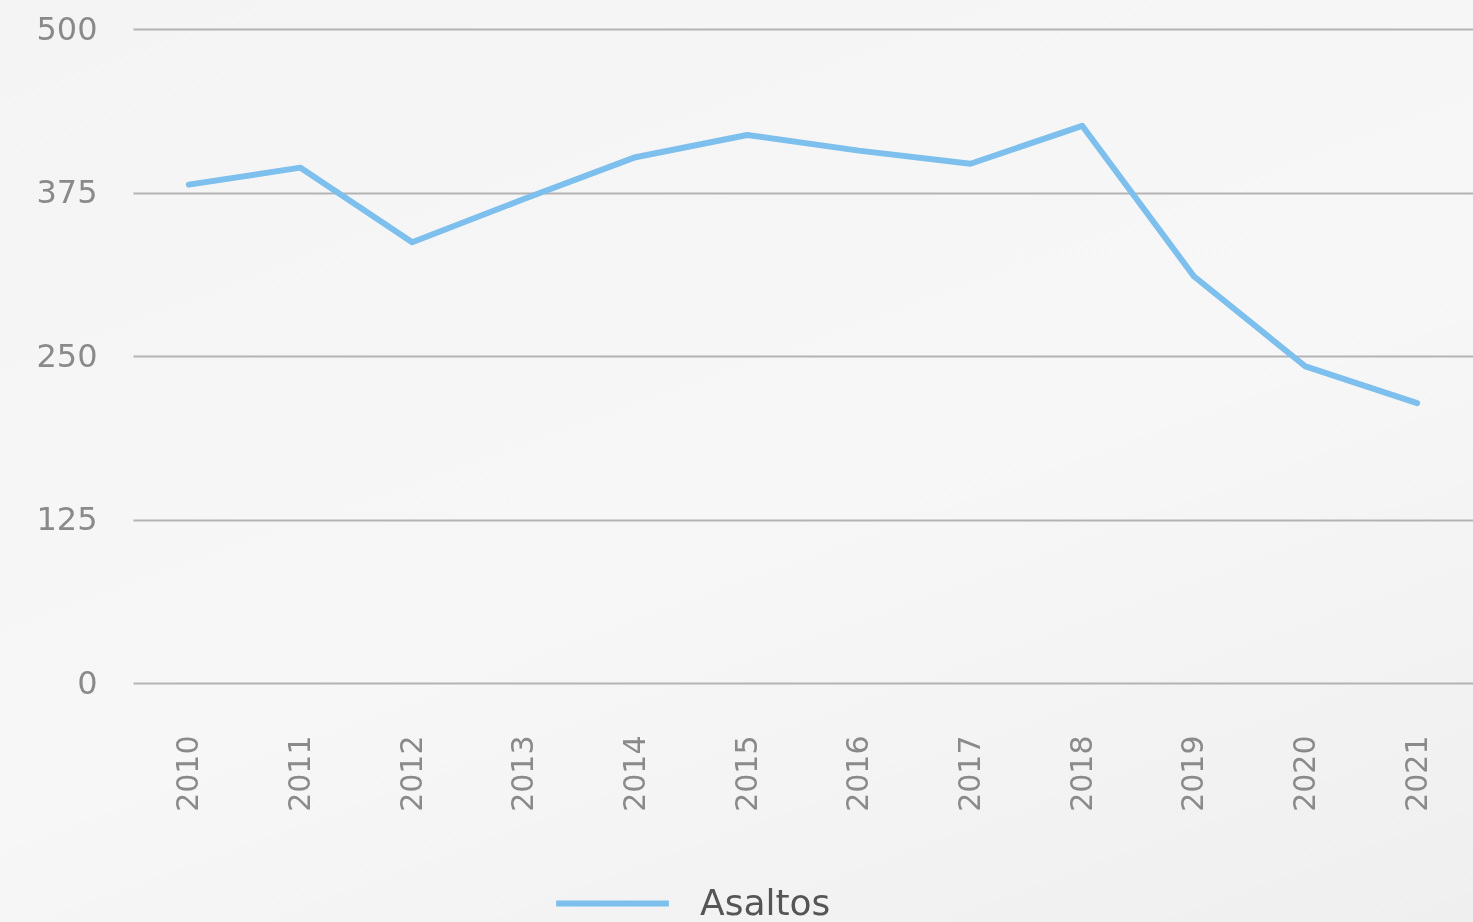 This screenshot has width=1473, height=922. Describe the element at coordinates (299, 773) in the screenshot. I see `x-tick-label: 2011` at that location.